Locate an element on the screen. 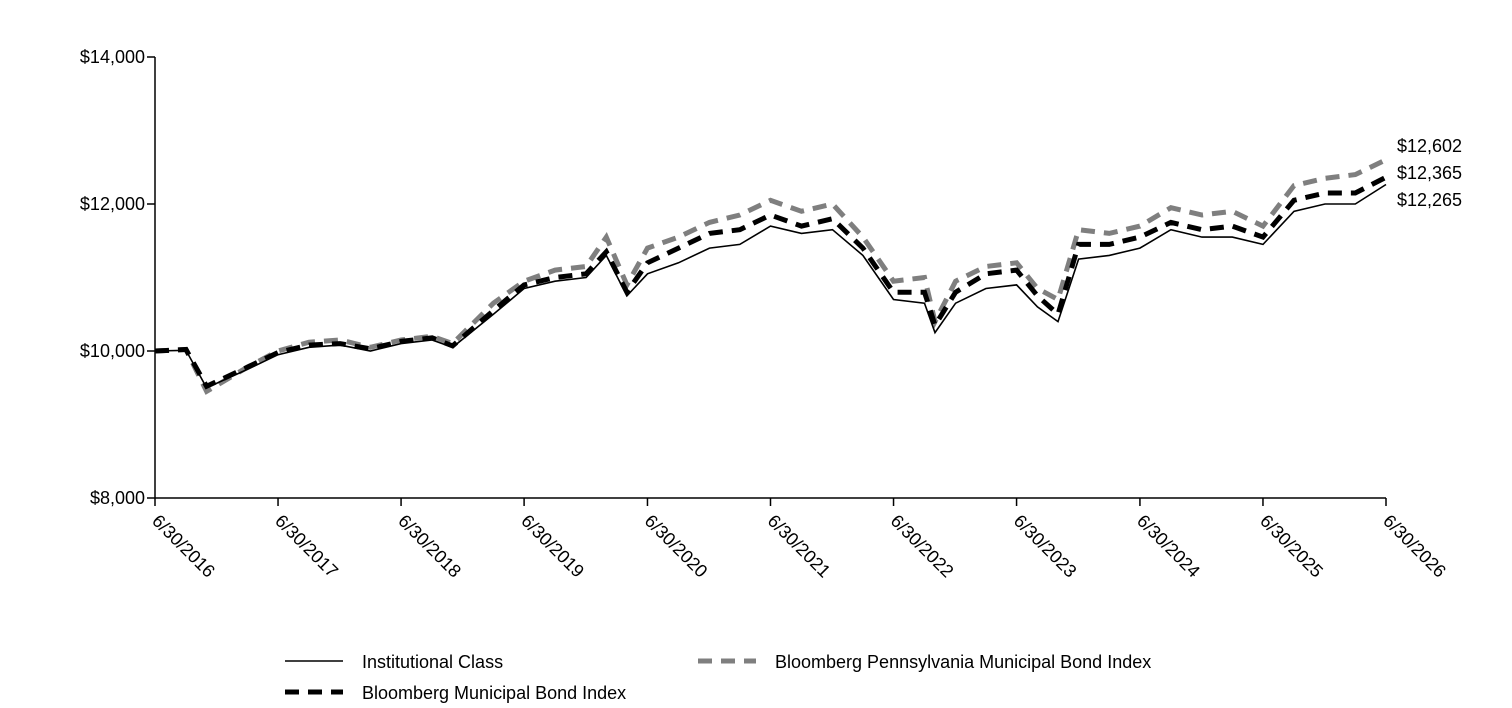  end-value-label: $12,365 is located at coordinates (1429, 173).